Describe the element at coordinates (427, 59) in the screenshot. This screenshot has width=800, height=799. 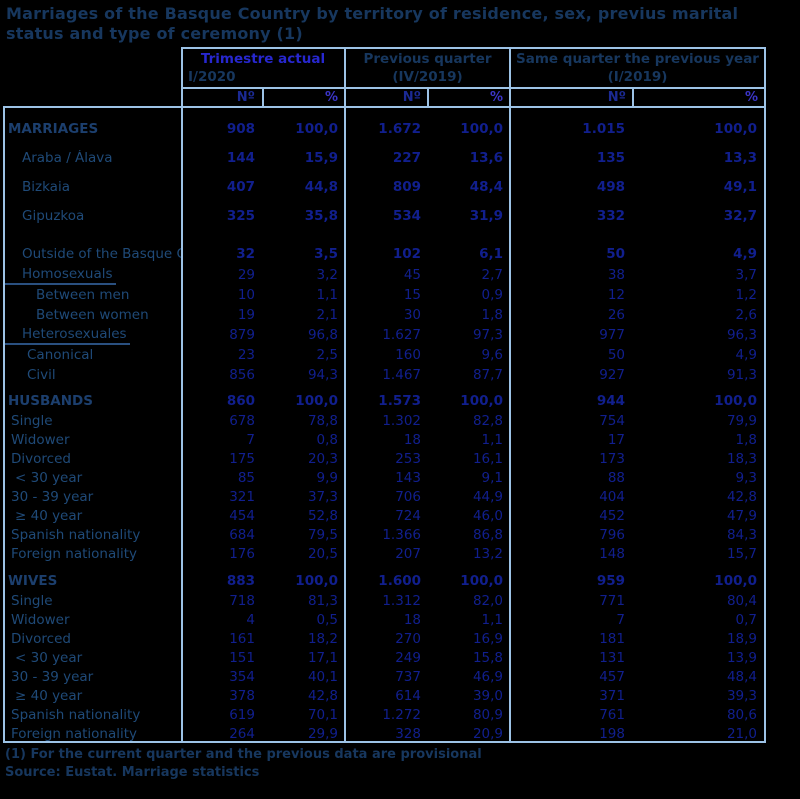
I see `group-title: Previous quarter` at that location.